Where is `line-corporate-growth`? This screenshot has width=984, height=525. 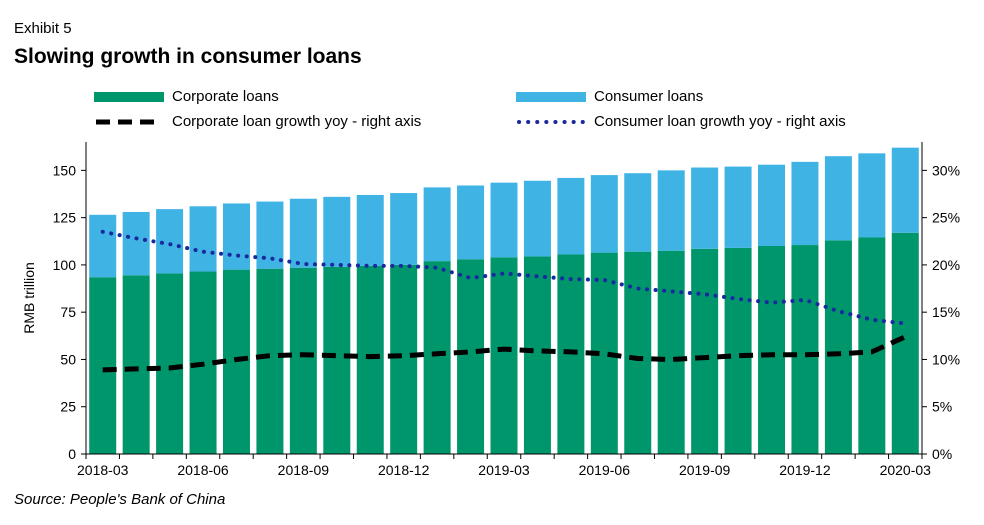
line-corporate-growth is located at coordinates (504, 353).